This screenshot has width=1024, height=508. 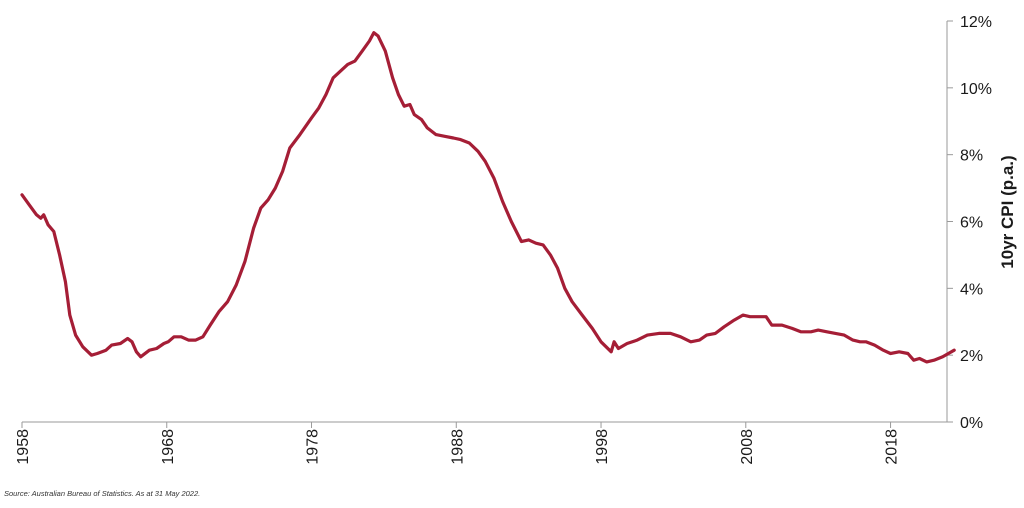 What do you see at coordinates (602, 447) in the screenshot?
I see `x-tick-label: 1998` at bounding box center [602, 447].